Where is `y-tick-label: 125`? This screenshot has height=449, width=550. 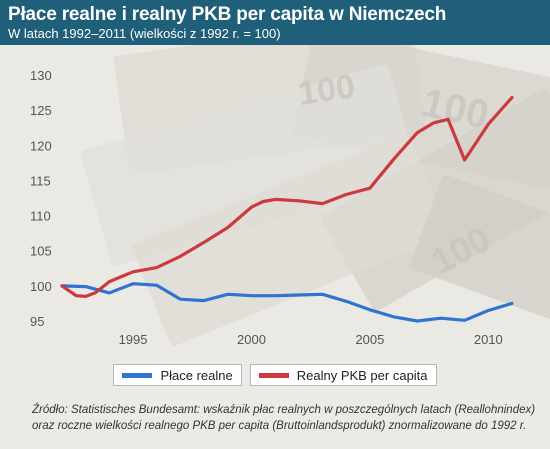
y-tick-label: 125 is located at coordinates (41, 110).